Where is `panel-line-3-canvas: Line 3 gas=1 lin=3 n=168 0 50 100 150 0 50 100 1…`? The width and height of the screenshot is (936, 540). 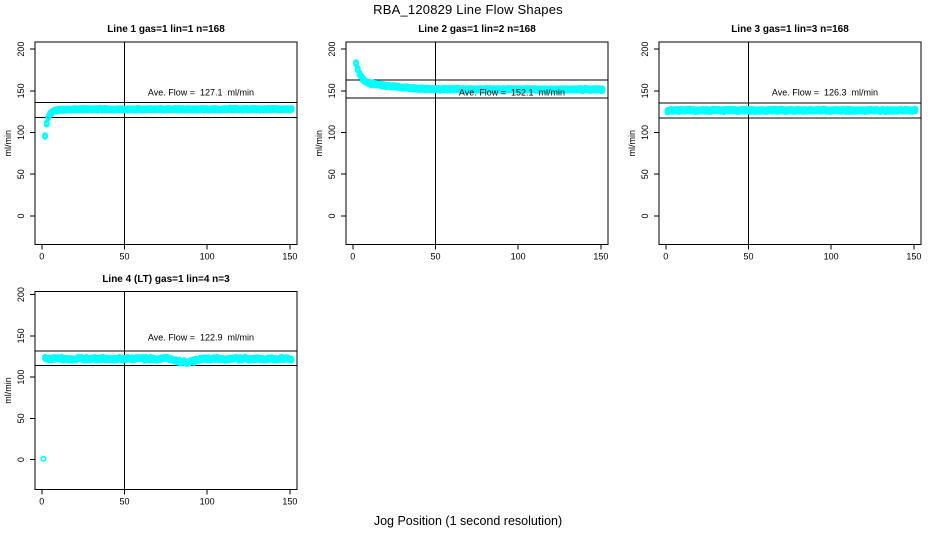
panel-line-3-canvas: Line 3 gas=1 lin=3 n=168 0 50 100 150 0 50 100 1… is located at coordinates (774, 143).